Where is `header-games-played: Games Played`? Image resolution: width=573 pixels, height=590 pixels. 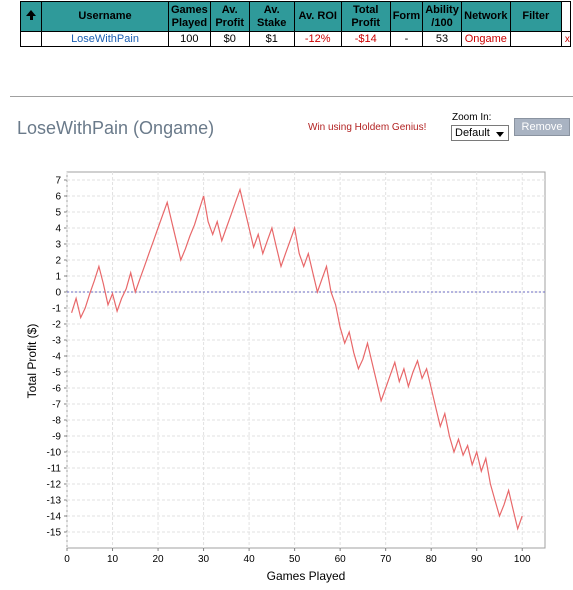
header-games-played: Games Played is located at coordinates (189, 16).